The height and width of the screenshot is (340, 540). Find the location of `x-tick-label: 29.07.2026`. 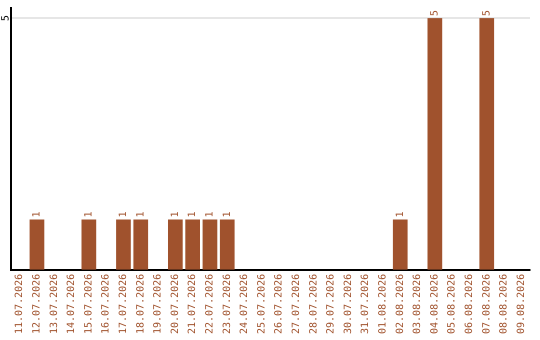

x-tick-label: 29.07.2026 is located at coordinates (331, 304).